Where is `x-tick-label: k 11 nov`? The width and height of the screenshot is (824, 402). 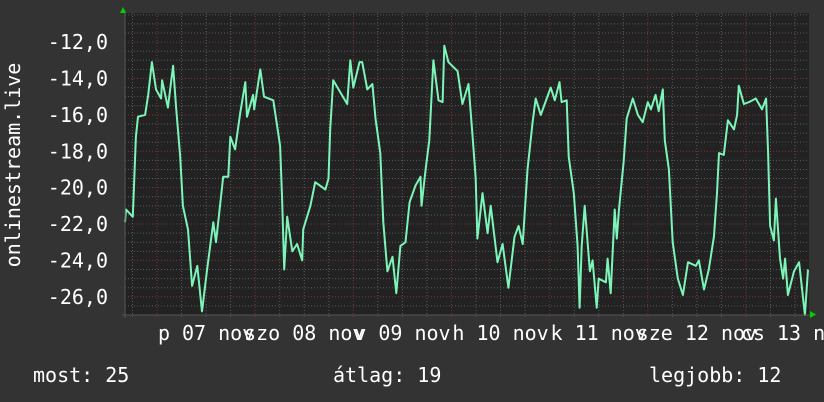
x-tick-label: k 11 nov is located at coordinates (599, 333).